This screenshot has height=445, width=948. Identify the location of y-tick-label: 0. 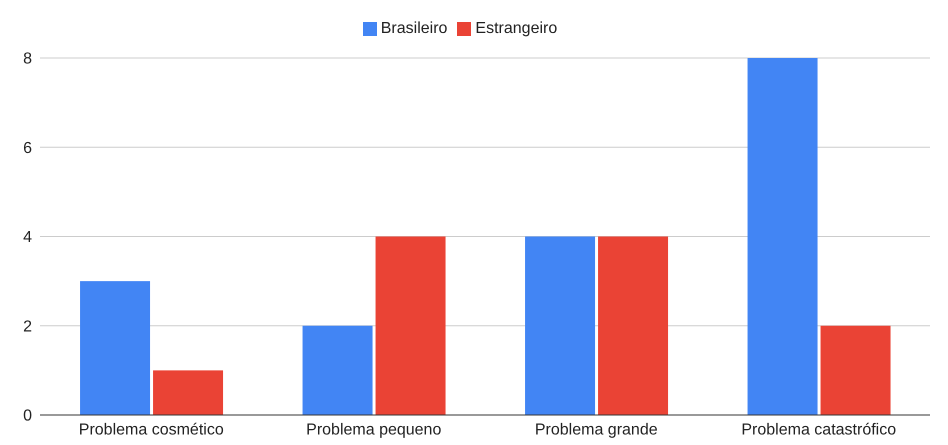
(27, 416).